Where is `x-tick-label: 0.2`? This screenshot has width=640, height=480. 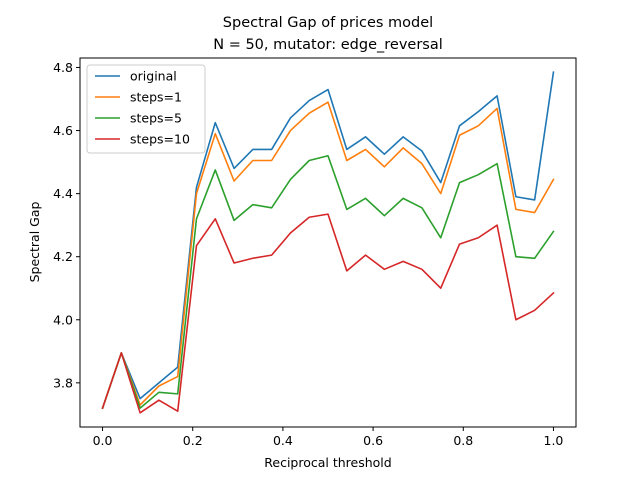 x-tick-label: 0.2 is located at coordinates (193, 440).